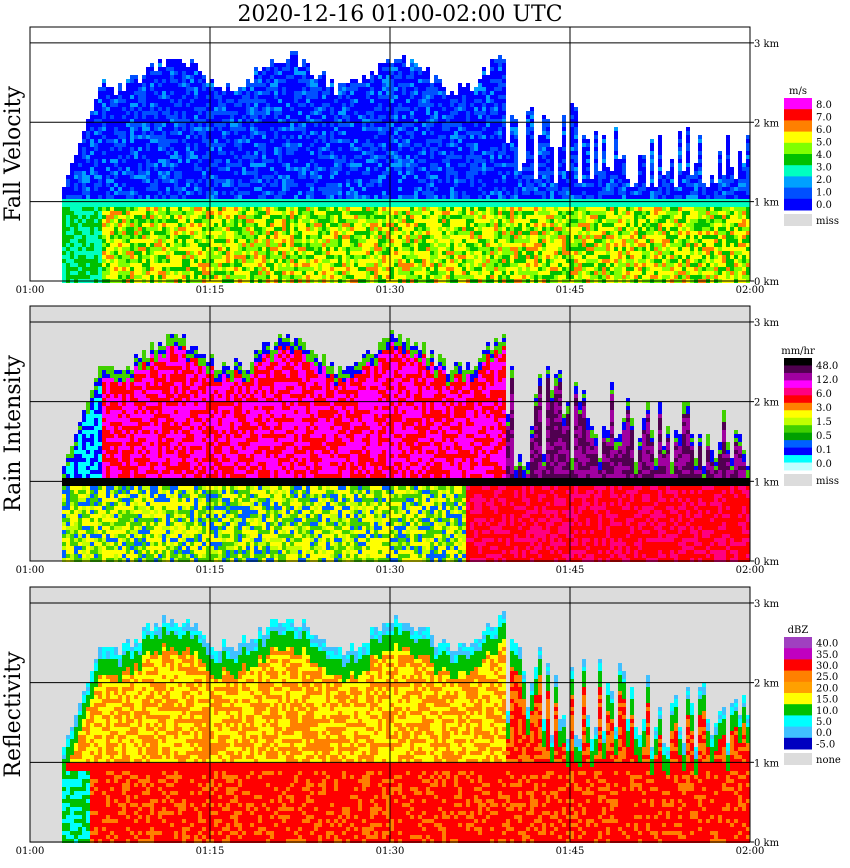  Describe the element at coordinates (827, 711) in the screenshot. I see `legend-label: 10.0` at that location.